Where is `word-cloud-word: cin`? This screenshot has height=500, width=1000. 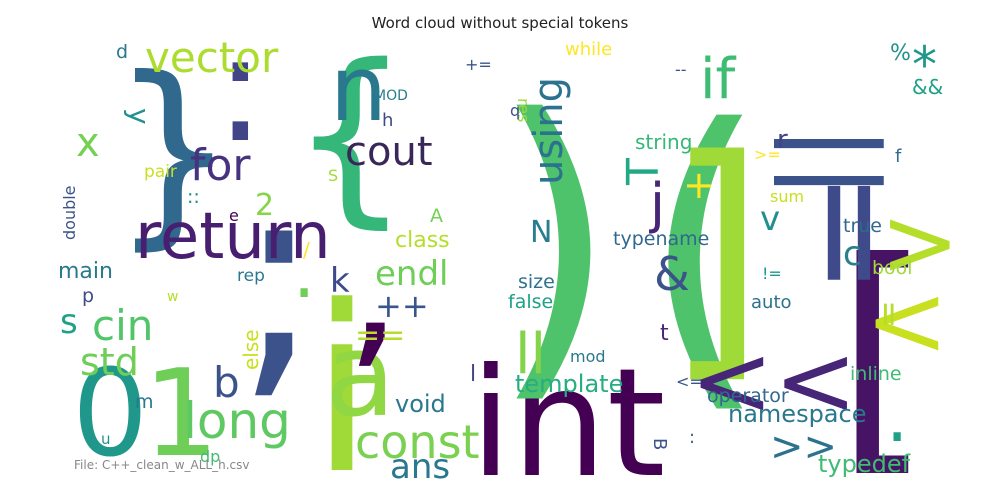
word-cloud-word: cin is located at coordinates (122, 325).